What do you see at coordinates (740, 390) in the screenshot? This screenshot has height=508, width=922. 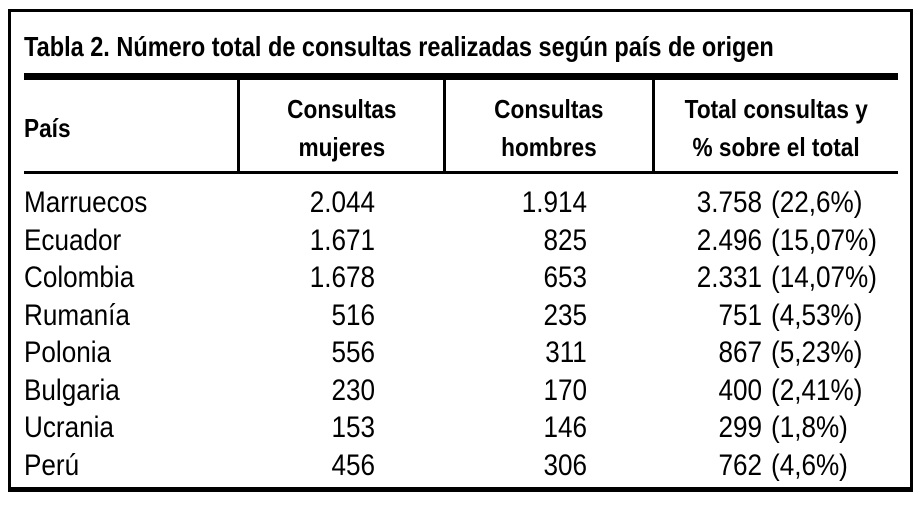 I see `value-total: 400` at bounding box center [740, 390].